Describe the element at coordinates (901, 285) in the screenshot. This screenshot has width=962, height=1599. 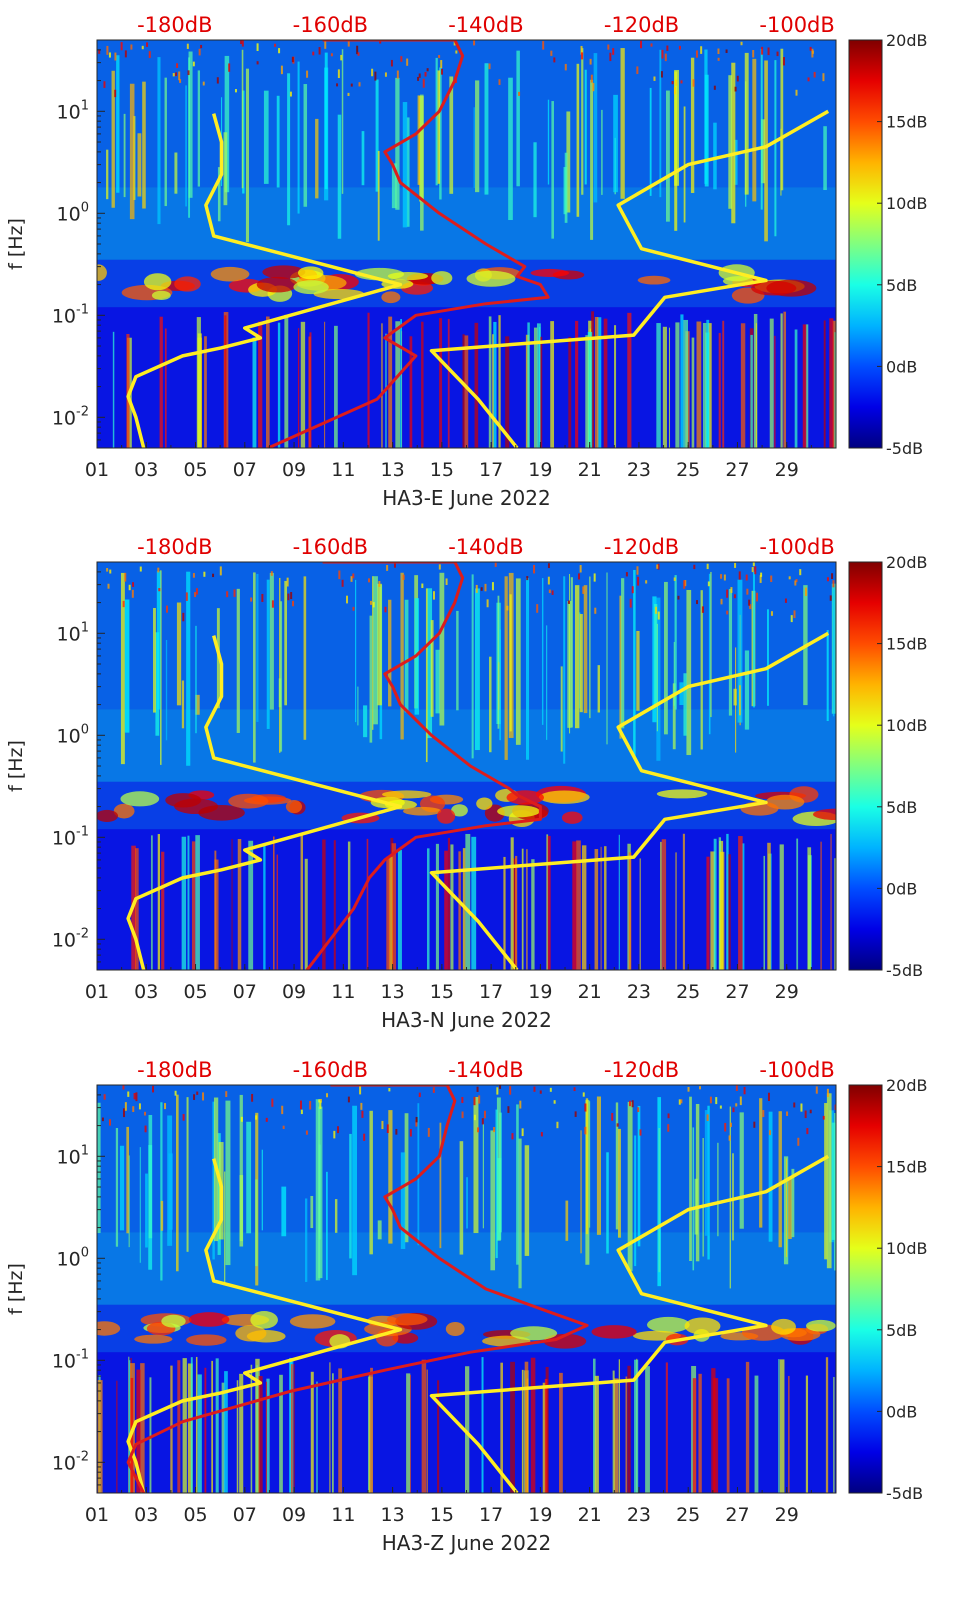
I see `colorbar-tick-label: 5dB` at that location.